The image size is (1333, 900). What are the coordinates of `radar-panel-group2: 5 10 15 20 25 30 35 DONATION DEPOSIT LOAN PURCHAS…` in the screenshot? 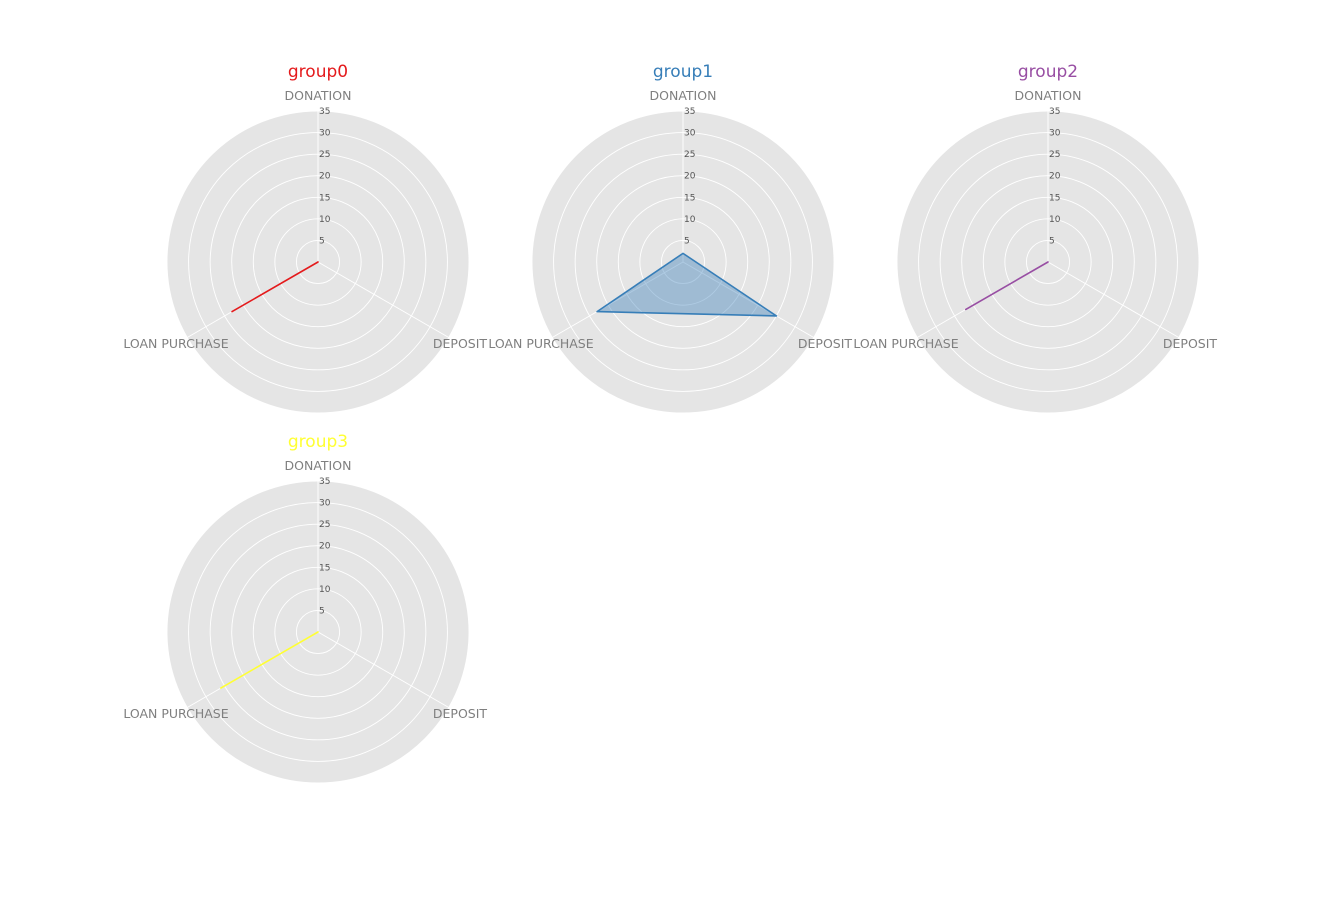 It's located at (1035, 238).